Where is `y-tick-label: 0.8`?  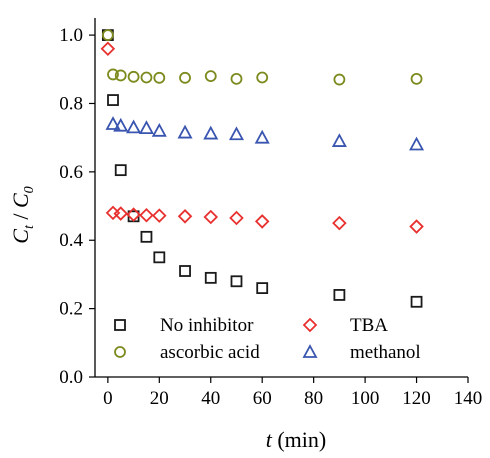 y-tick-label: 0.8 is located at coordinates (71, 103).